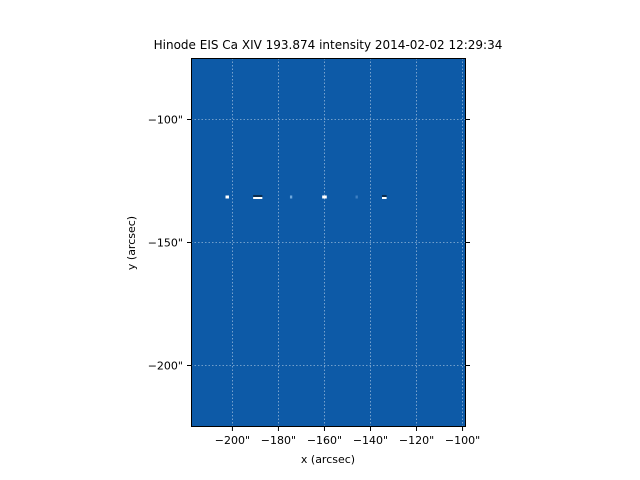  I want to click on x-tick-label-0: −200", so click(232, 440).